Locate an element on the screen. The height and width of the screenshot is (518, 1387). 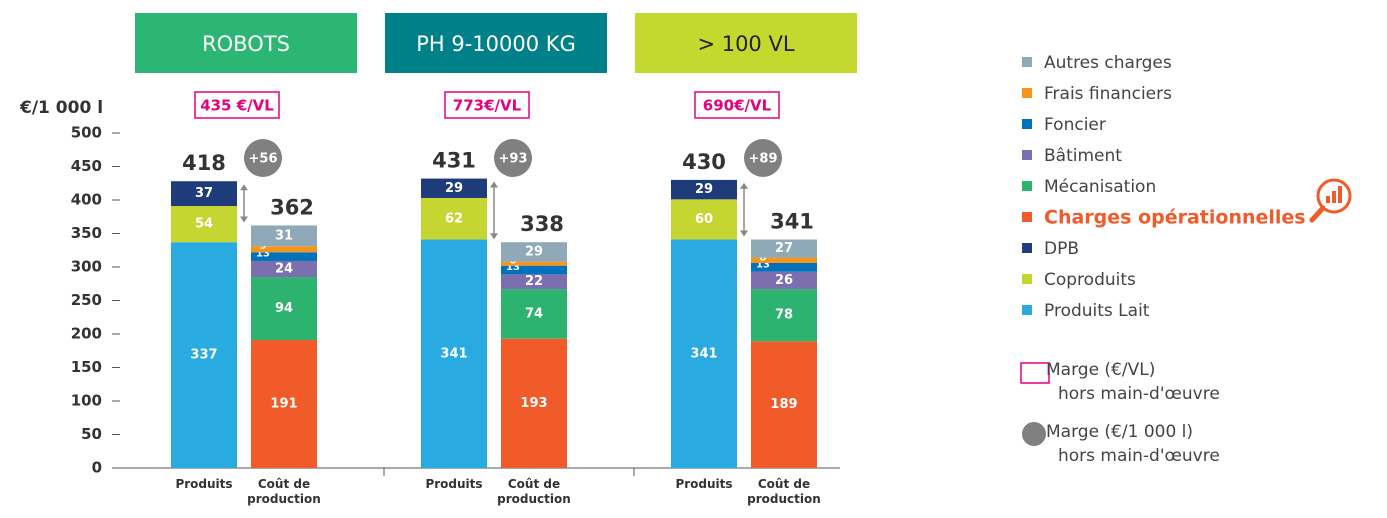
legend-label: Frais financiers is located at coordinates (1108, 94).